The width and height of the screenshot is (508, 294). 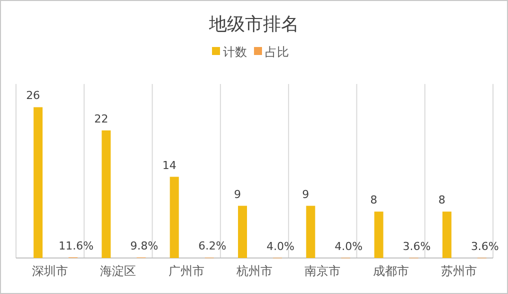 I want to click on legend-label: 占比, so click(x=277, y=52).